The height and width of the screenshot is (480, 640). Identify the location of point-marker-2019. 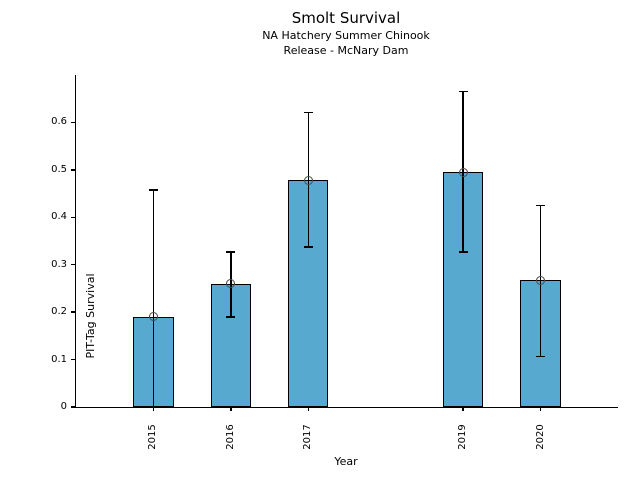
(463, 172).